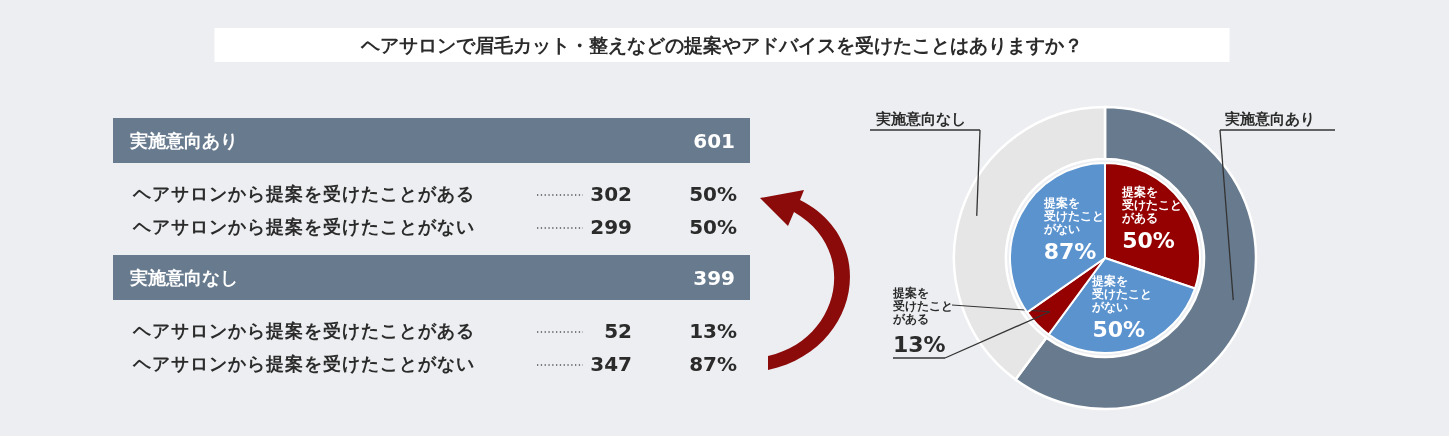 This screenshot has height=436, width=1449. What do you see at coordinates (618, 331) in the screenshot?
I see `text: 52` at bounding box center [618, 331].